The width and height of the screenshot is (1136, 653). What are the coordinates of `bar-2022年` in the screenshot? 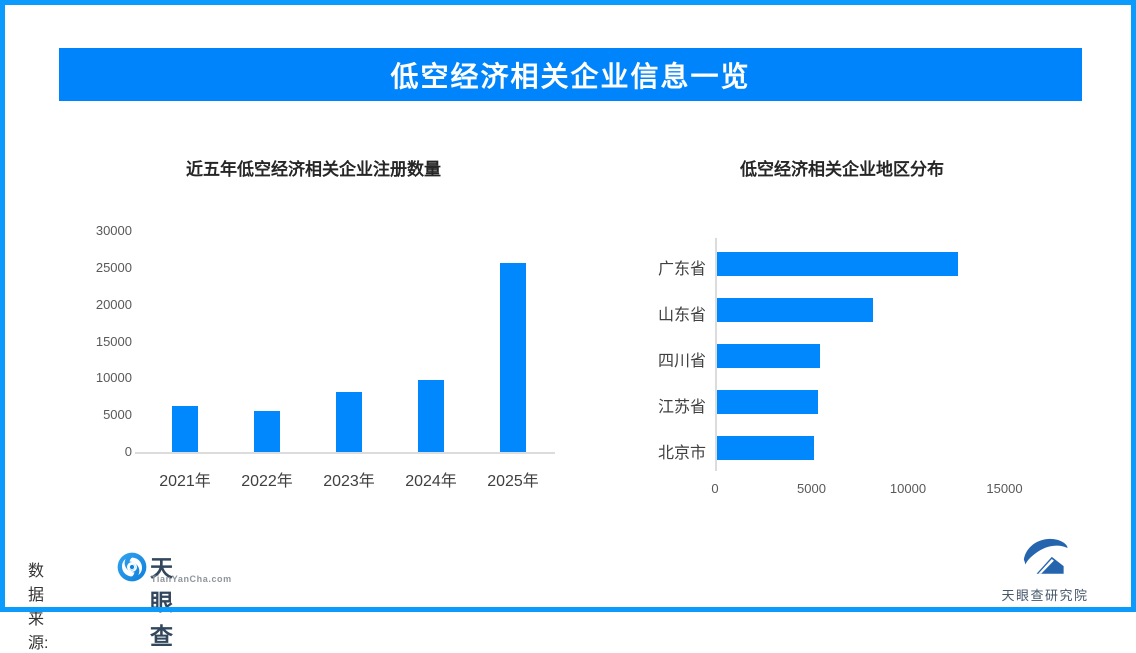 It's located at (267, 431).